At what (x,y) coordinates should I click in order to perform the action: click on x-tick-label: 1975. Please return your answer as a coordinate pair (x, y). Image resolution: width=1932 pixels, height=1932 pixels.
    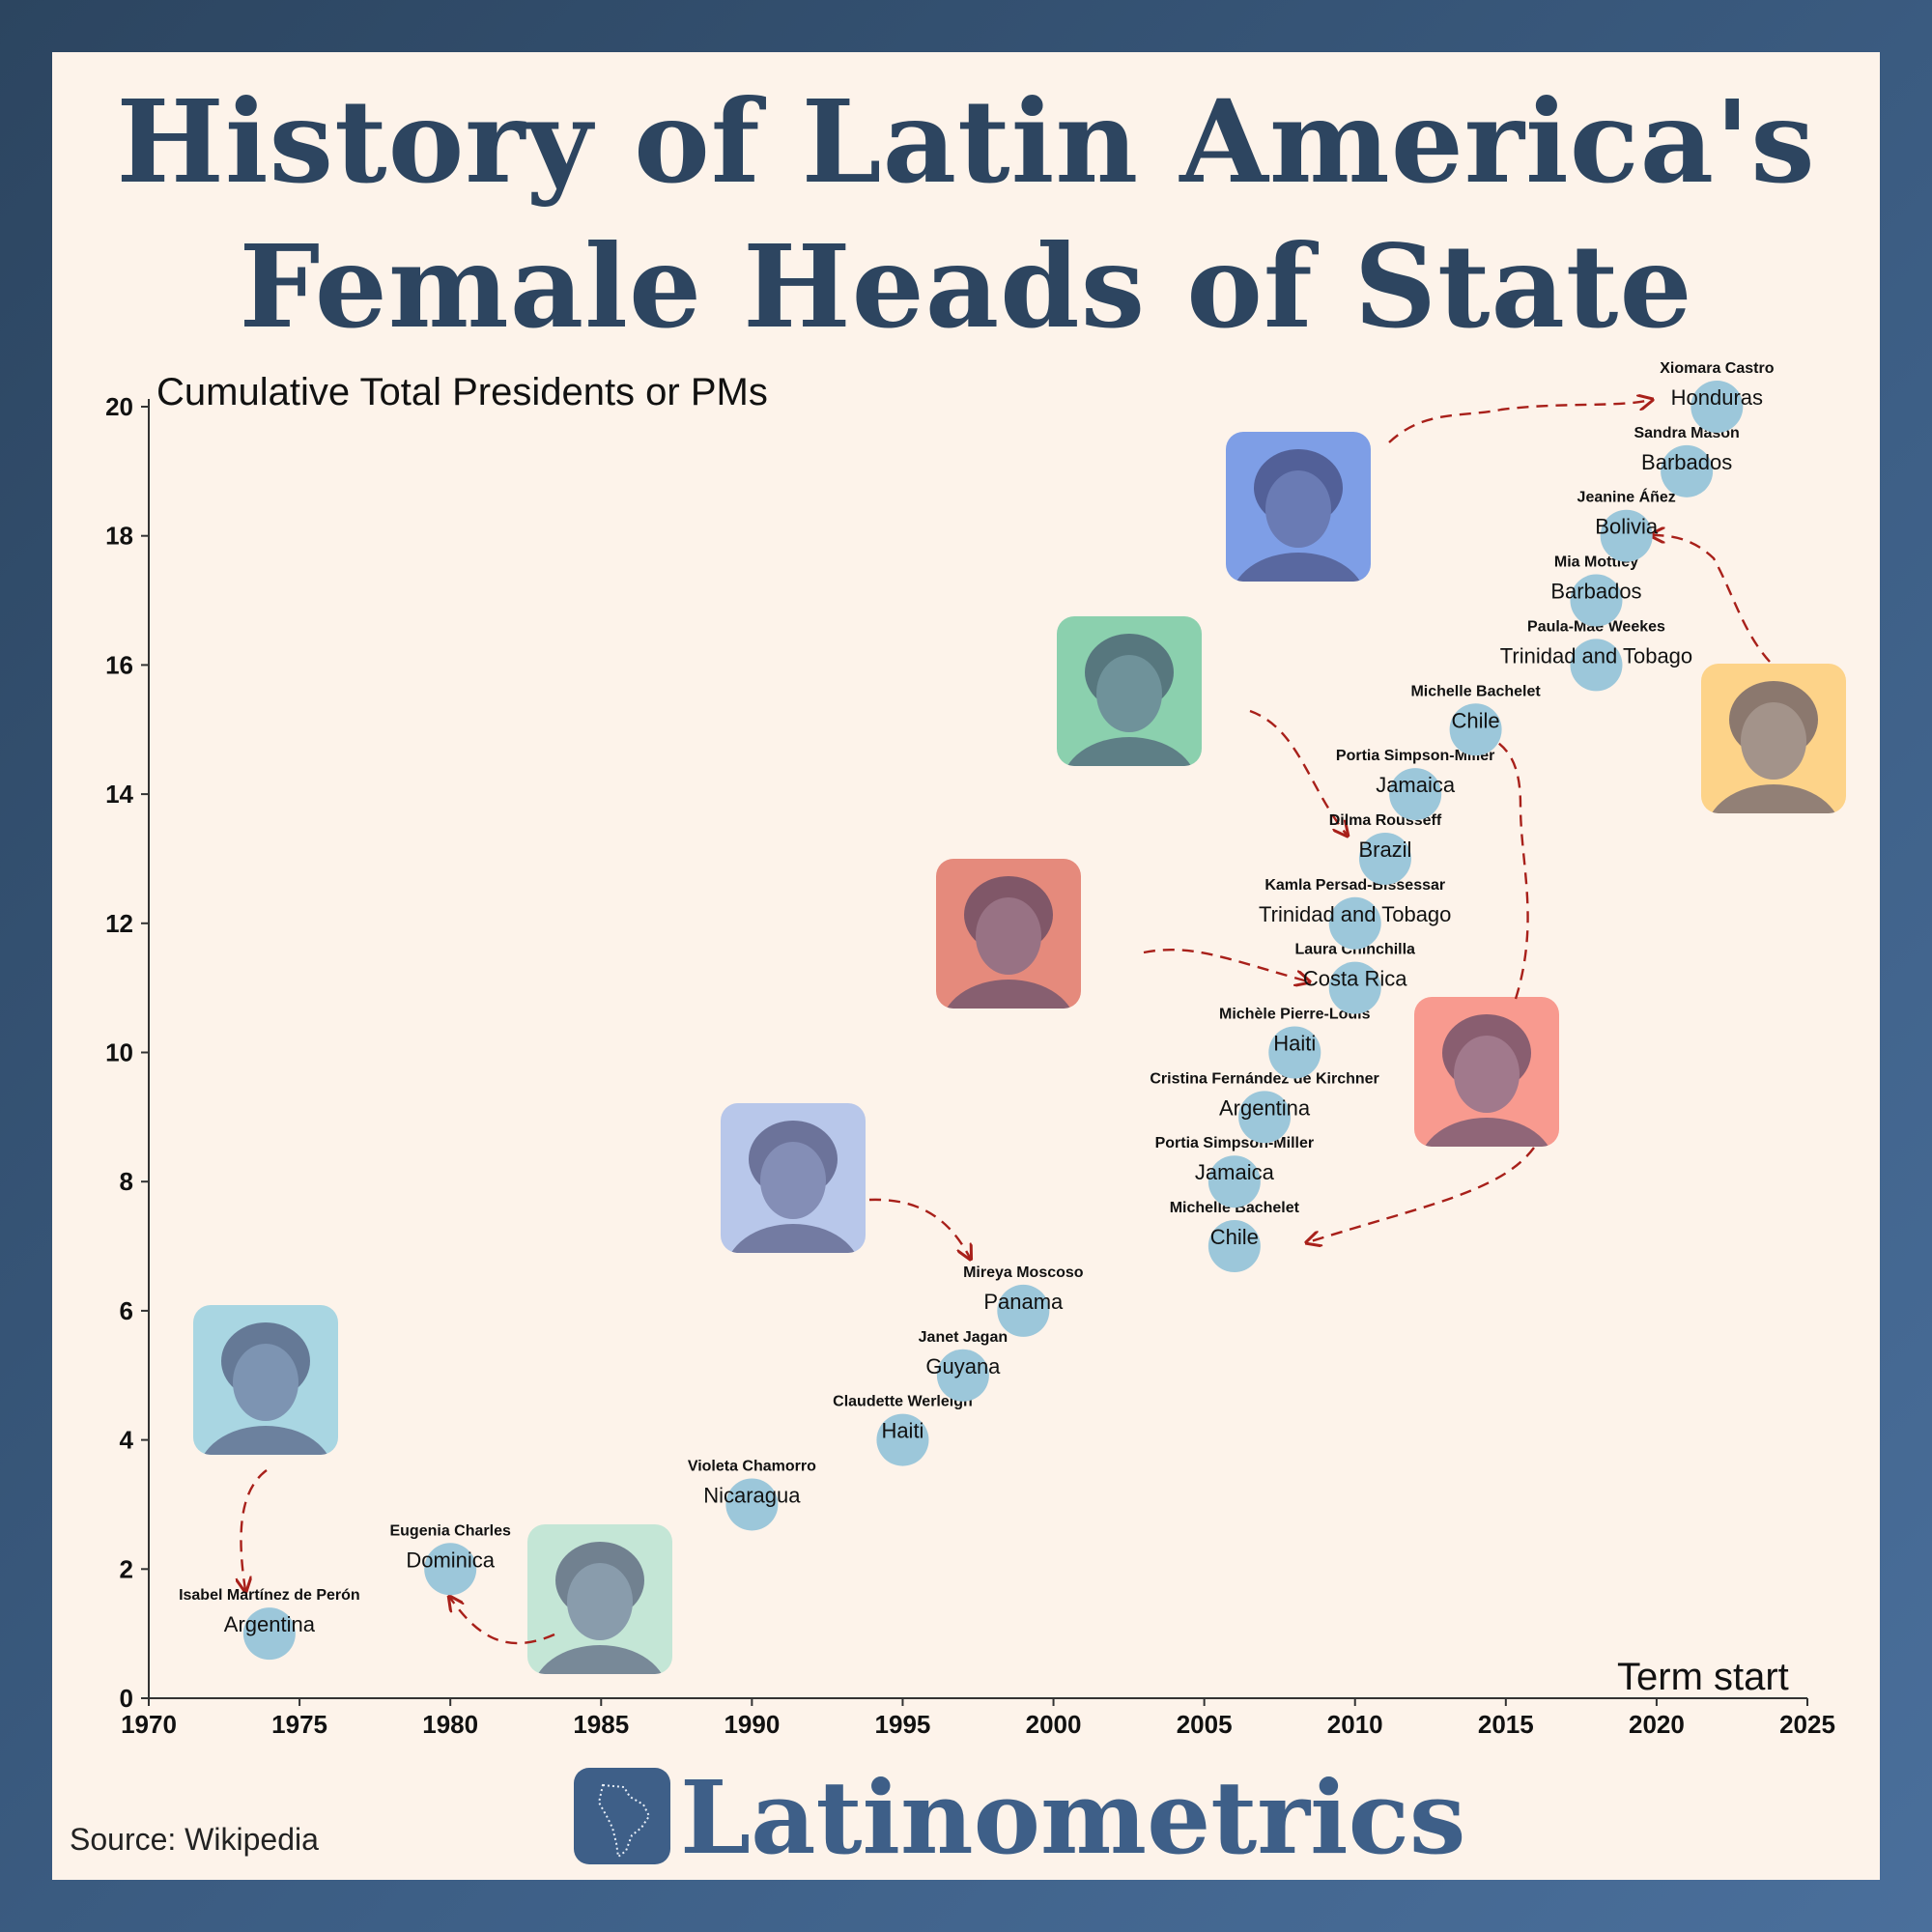
    Looking at the image, I should click on (299, 1724).